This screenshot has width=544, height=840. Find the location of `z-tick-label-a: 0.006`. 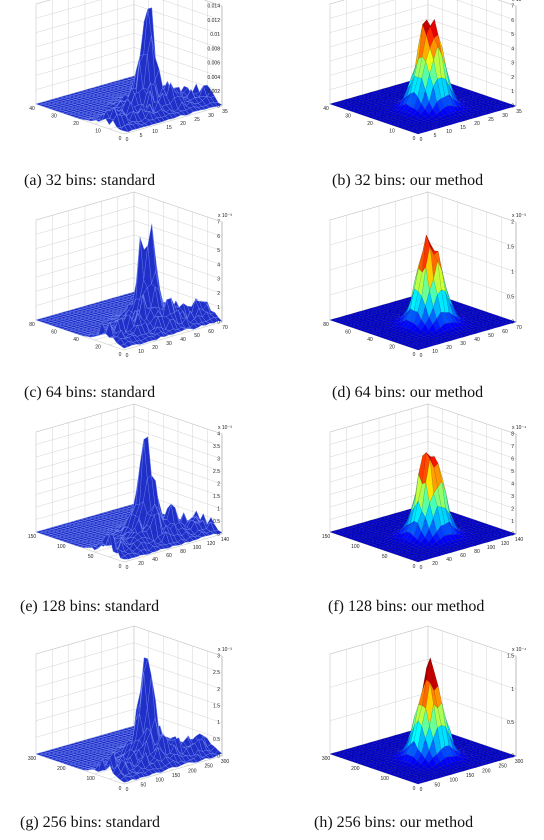

z-tick-label-a: 0.006 is located at coordinates (213, 64).